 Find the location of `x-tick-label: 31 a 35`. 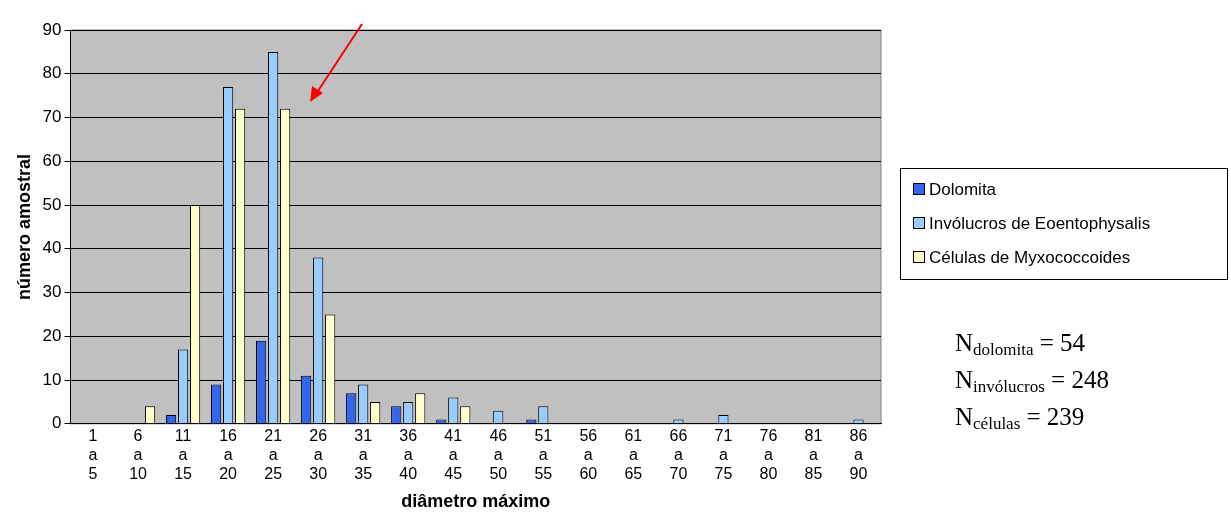

x-tick-label: 31 a 35 is located at coordinates (363, 454).